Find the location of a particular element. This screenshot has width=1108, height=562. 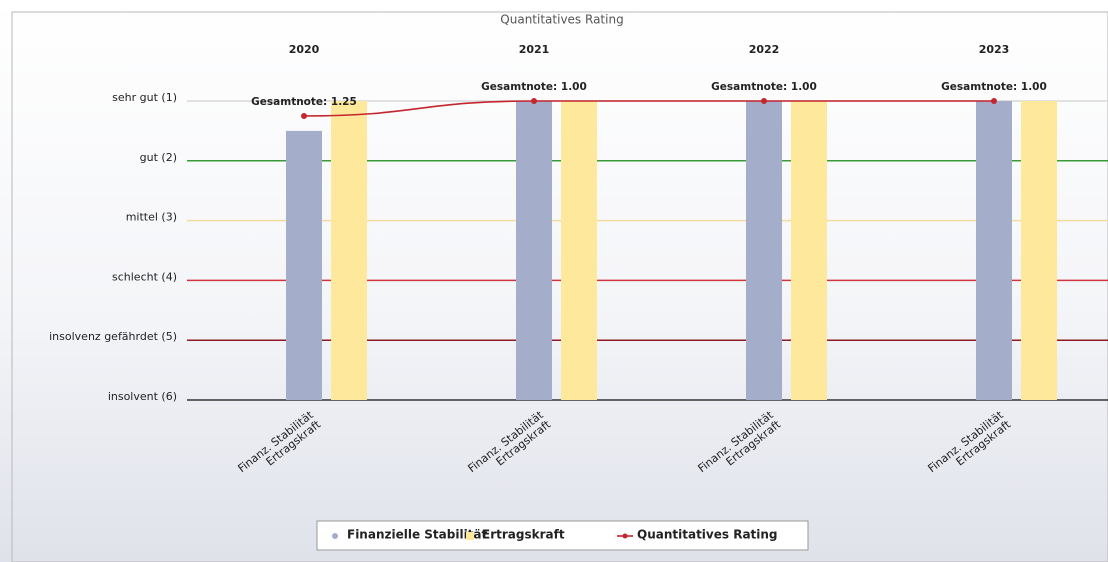

y-tick-label: schlecht (4) is located at coordinates (144, 276).